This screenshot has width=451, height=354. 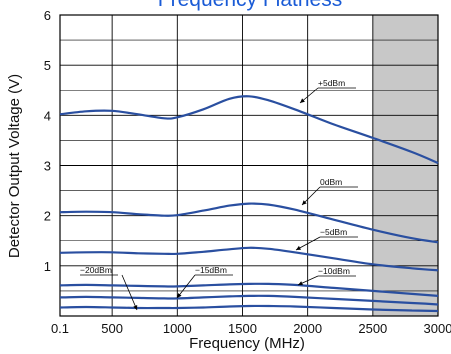 I want to click on y-tick-labels: 1 2 3 4 5 6, so click(x=47, y=141).